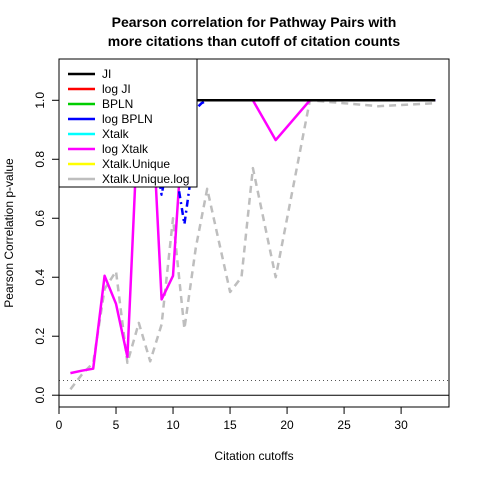  I want to click on legend-entry-xtalk: Xtalk, so click(116, 134).